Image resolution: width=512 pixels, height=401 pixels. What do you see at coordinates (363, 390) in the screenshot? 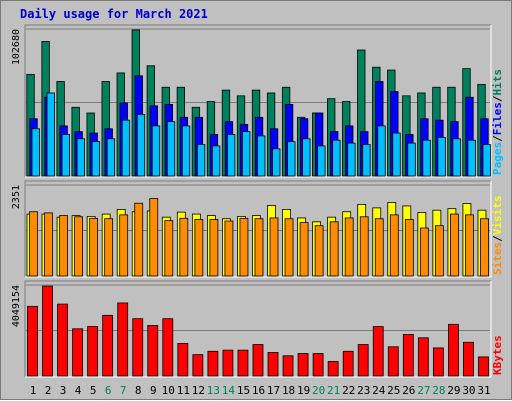
I see `xtick-label-day-23: 23` at bounding box center [363, 390].